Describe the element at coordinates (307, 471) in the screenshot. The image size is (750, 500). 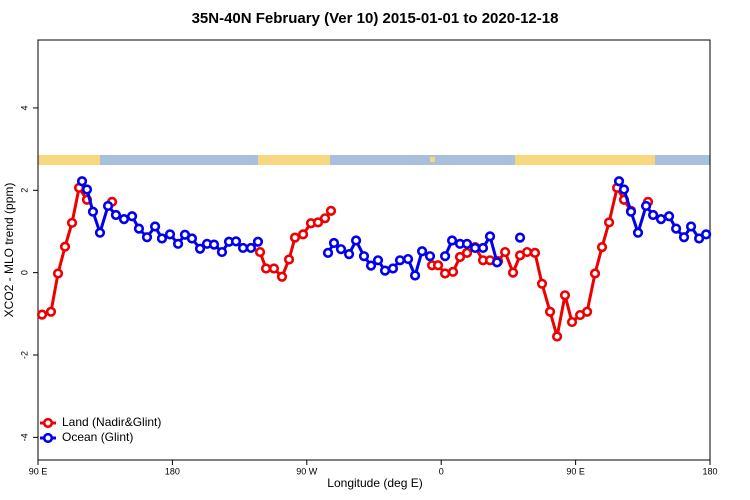
I see `x-tick-label: 90 W` at that location.